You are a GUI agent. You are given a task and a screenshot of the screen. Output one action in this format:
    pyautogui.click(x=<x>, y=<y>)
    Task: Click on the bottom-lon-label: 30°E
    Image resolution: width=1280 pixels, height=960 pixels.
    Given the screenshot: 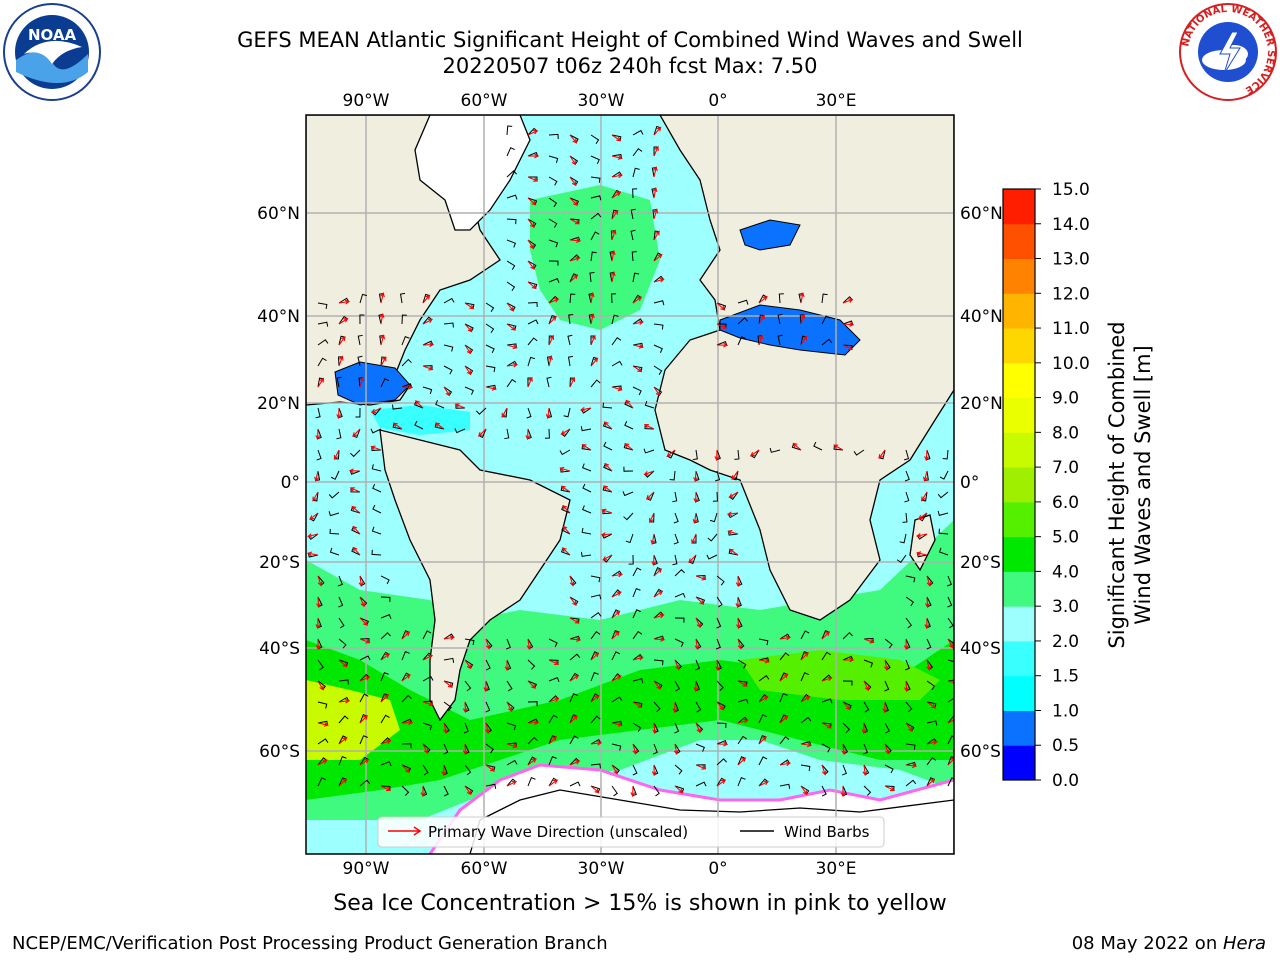 What is the action you would take?
    pyautogui.click(x=836, y=869)
    